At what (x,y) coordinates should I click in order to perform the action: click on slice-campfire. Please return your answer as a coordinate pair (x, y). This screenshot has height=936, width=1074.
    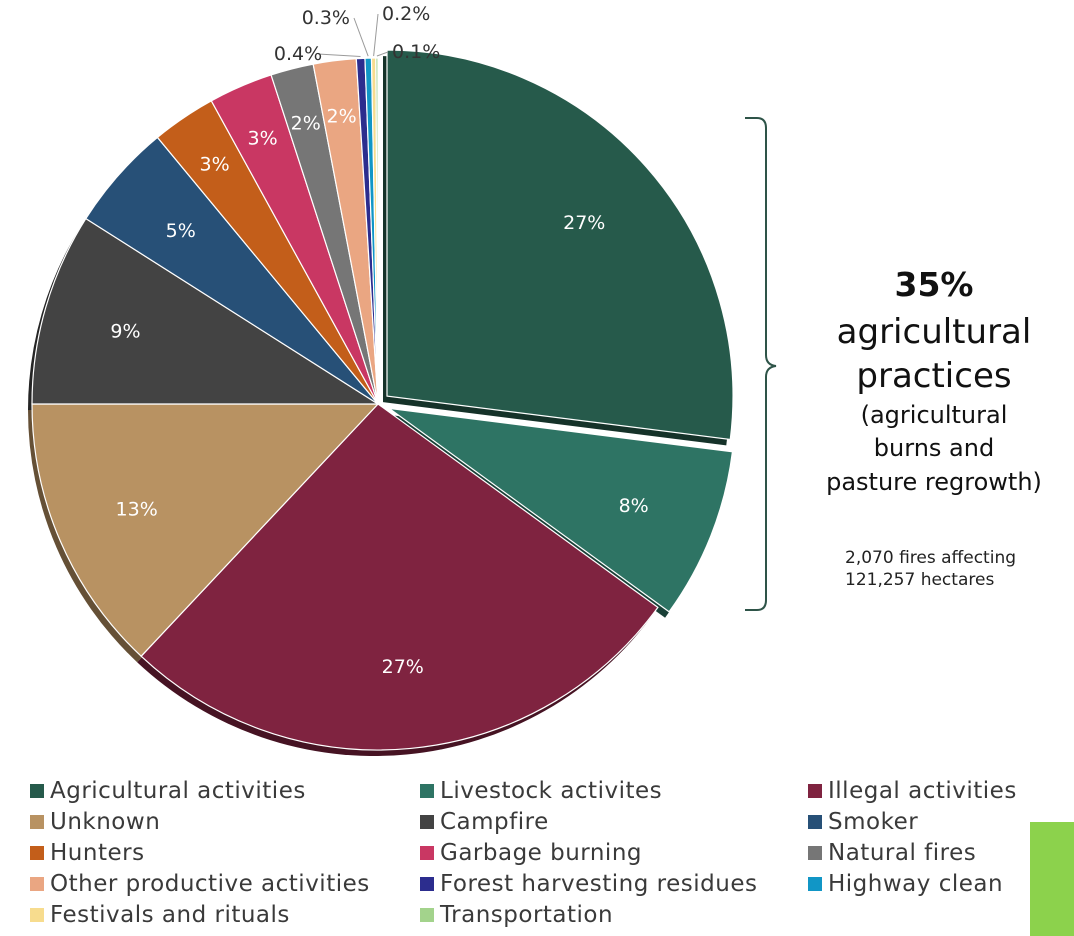
    Looking at the image, I should click on (206, 311).